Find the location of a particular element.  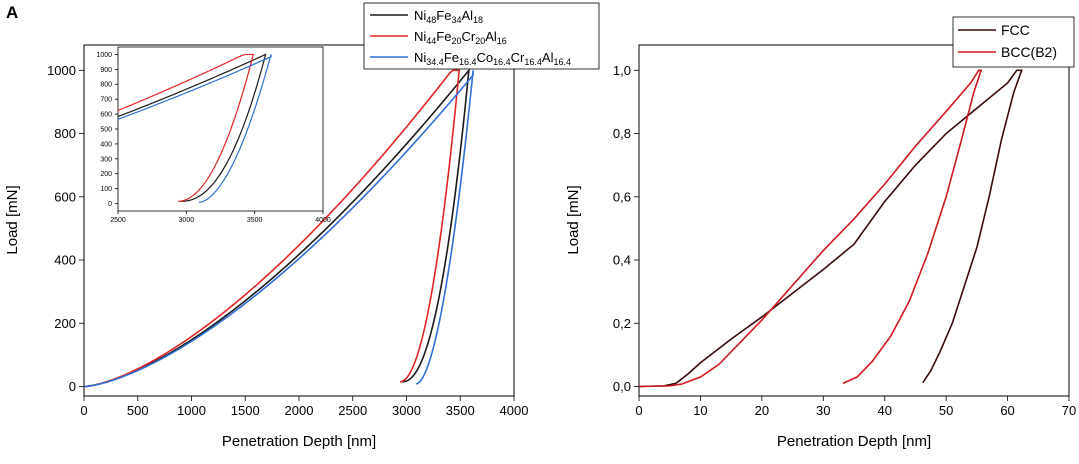

panel-a-xtick-label: 2500 is located at coordinates (352, 410).